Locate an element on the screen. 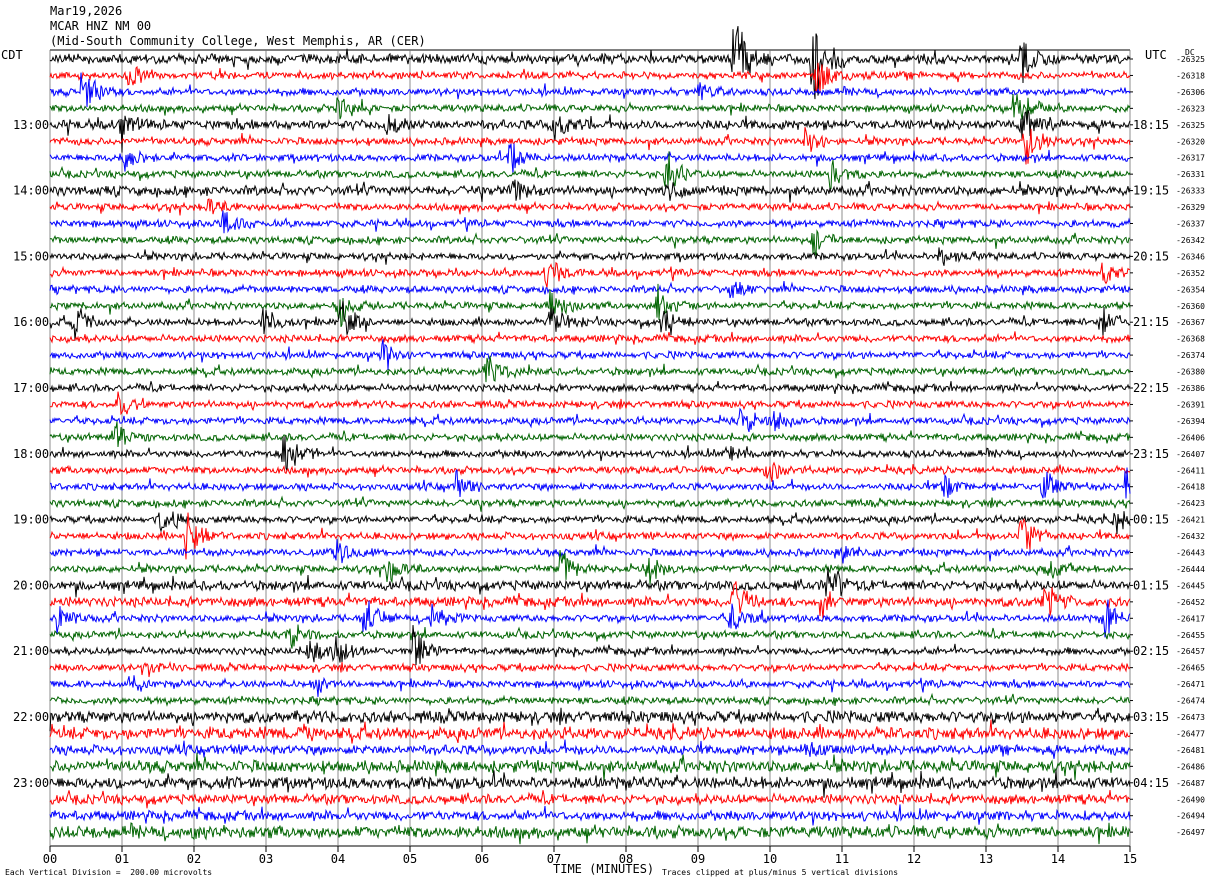 The width and height of the screenshot is (1210, 886). dc-offset-label: -26407 is located at coordinates (1190, 454).